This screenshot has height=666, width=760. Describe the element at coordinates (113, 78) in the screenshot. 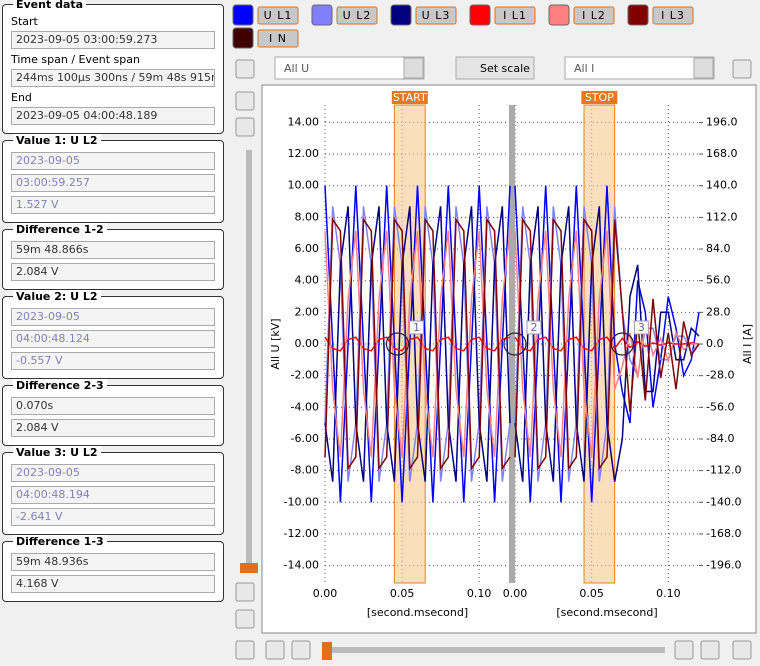

I see `field: 244ms 100µs 300ns / 59m 48s 915ms 70` at that location.